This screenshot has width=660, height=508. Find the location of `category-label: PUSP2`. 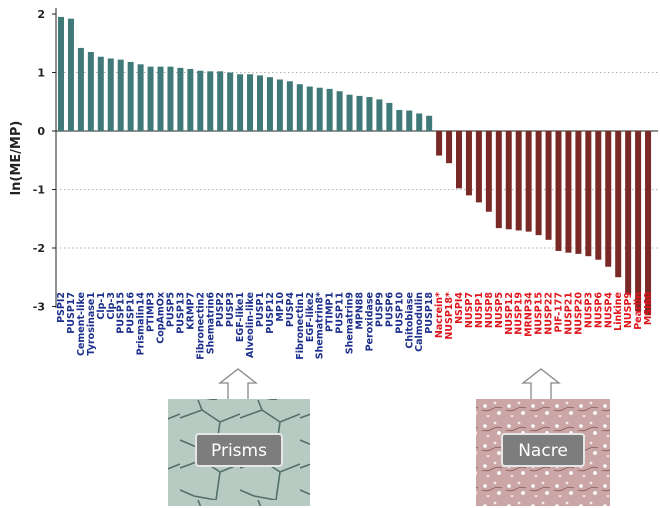

category-label: PUSP2 is located at coordinates (220, 309).